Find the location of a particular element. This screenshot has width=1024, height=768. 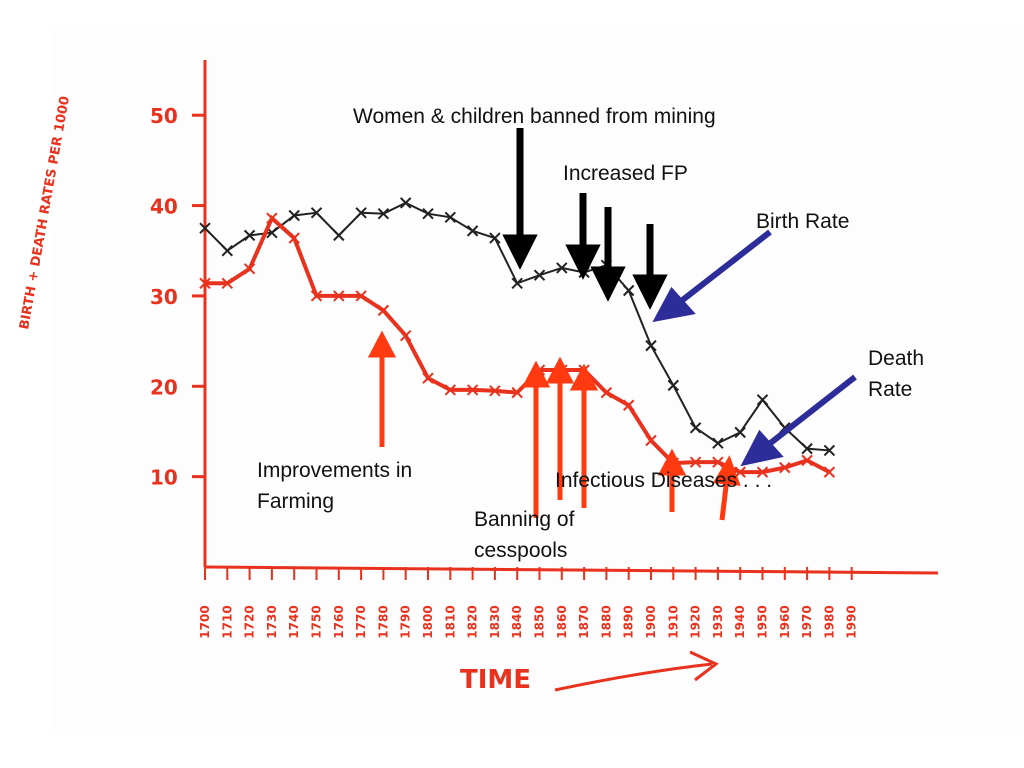

x-tick-label: 1940 is located at coordinates (740, 621).